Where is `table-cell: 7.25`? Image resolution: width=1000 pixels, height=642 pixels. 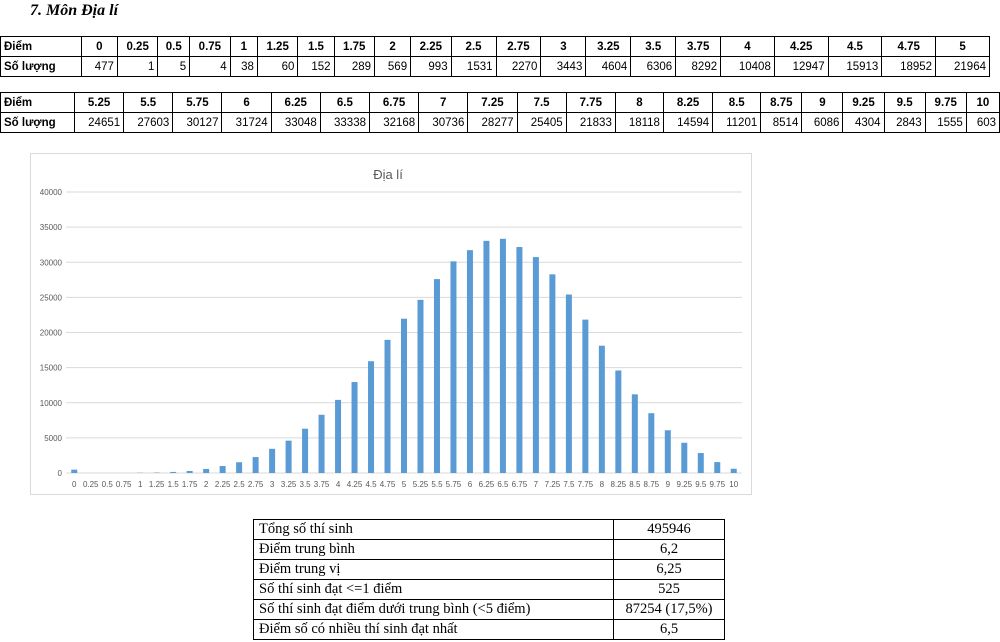
table-cell: 7.25 is located at coordinates (492, 102).